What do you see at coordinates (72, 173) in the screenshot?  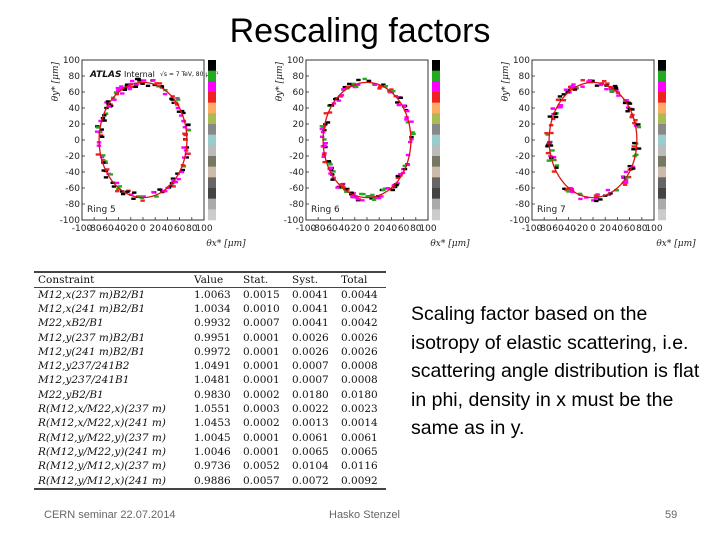 I see `y-tick-label: -40` at bounding box center [72, 173].